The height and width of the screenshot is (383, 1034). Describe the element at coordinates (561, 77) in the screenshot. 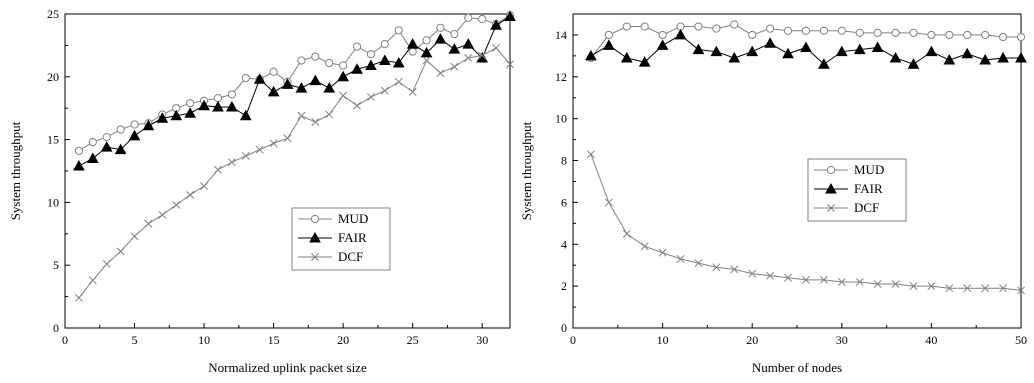

I see `y-tick-label: 12` at that location.